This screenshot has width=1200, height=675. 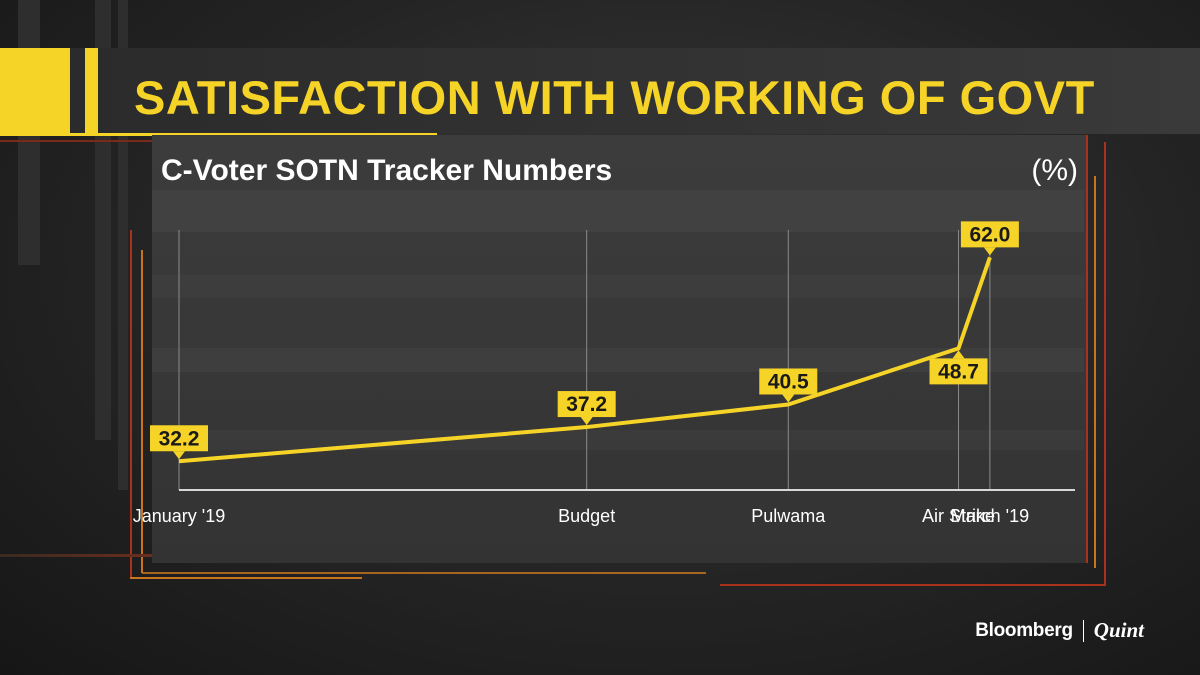 I want to click on chart-subtitle: C-Voter SOTN Tracker Numbers, so click(x=387, y=170).